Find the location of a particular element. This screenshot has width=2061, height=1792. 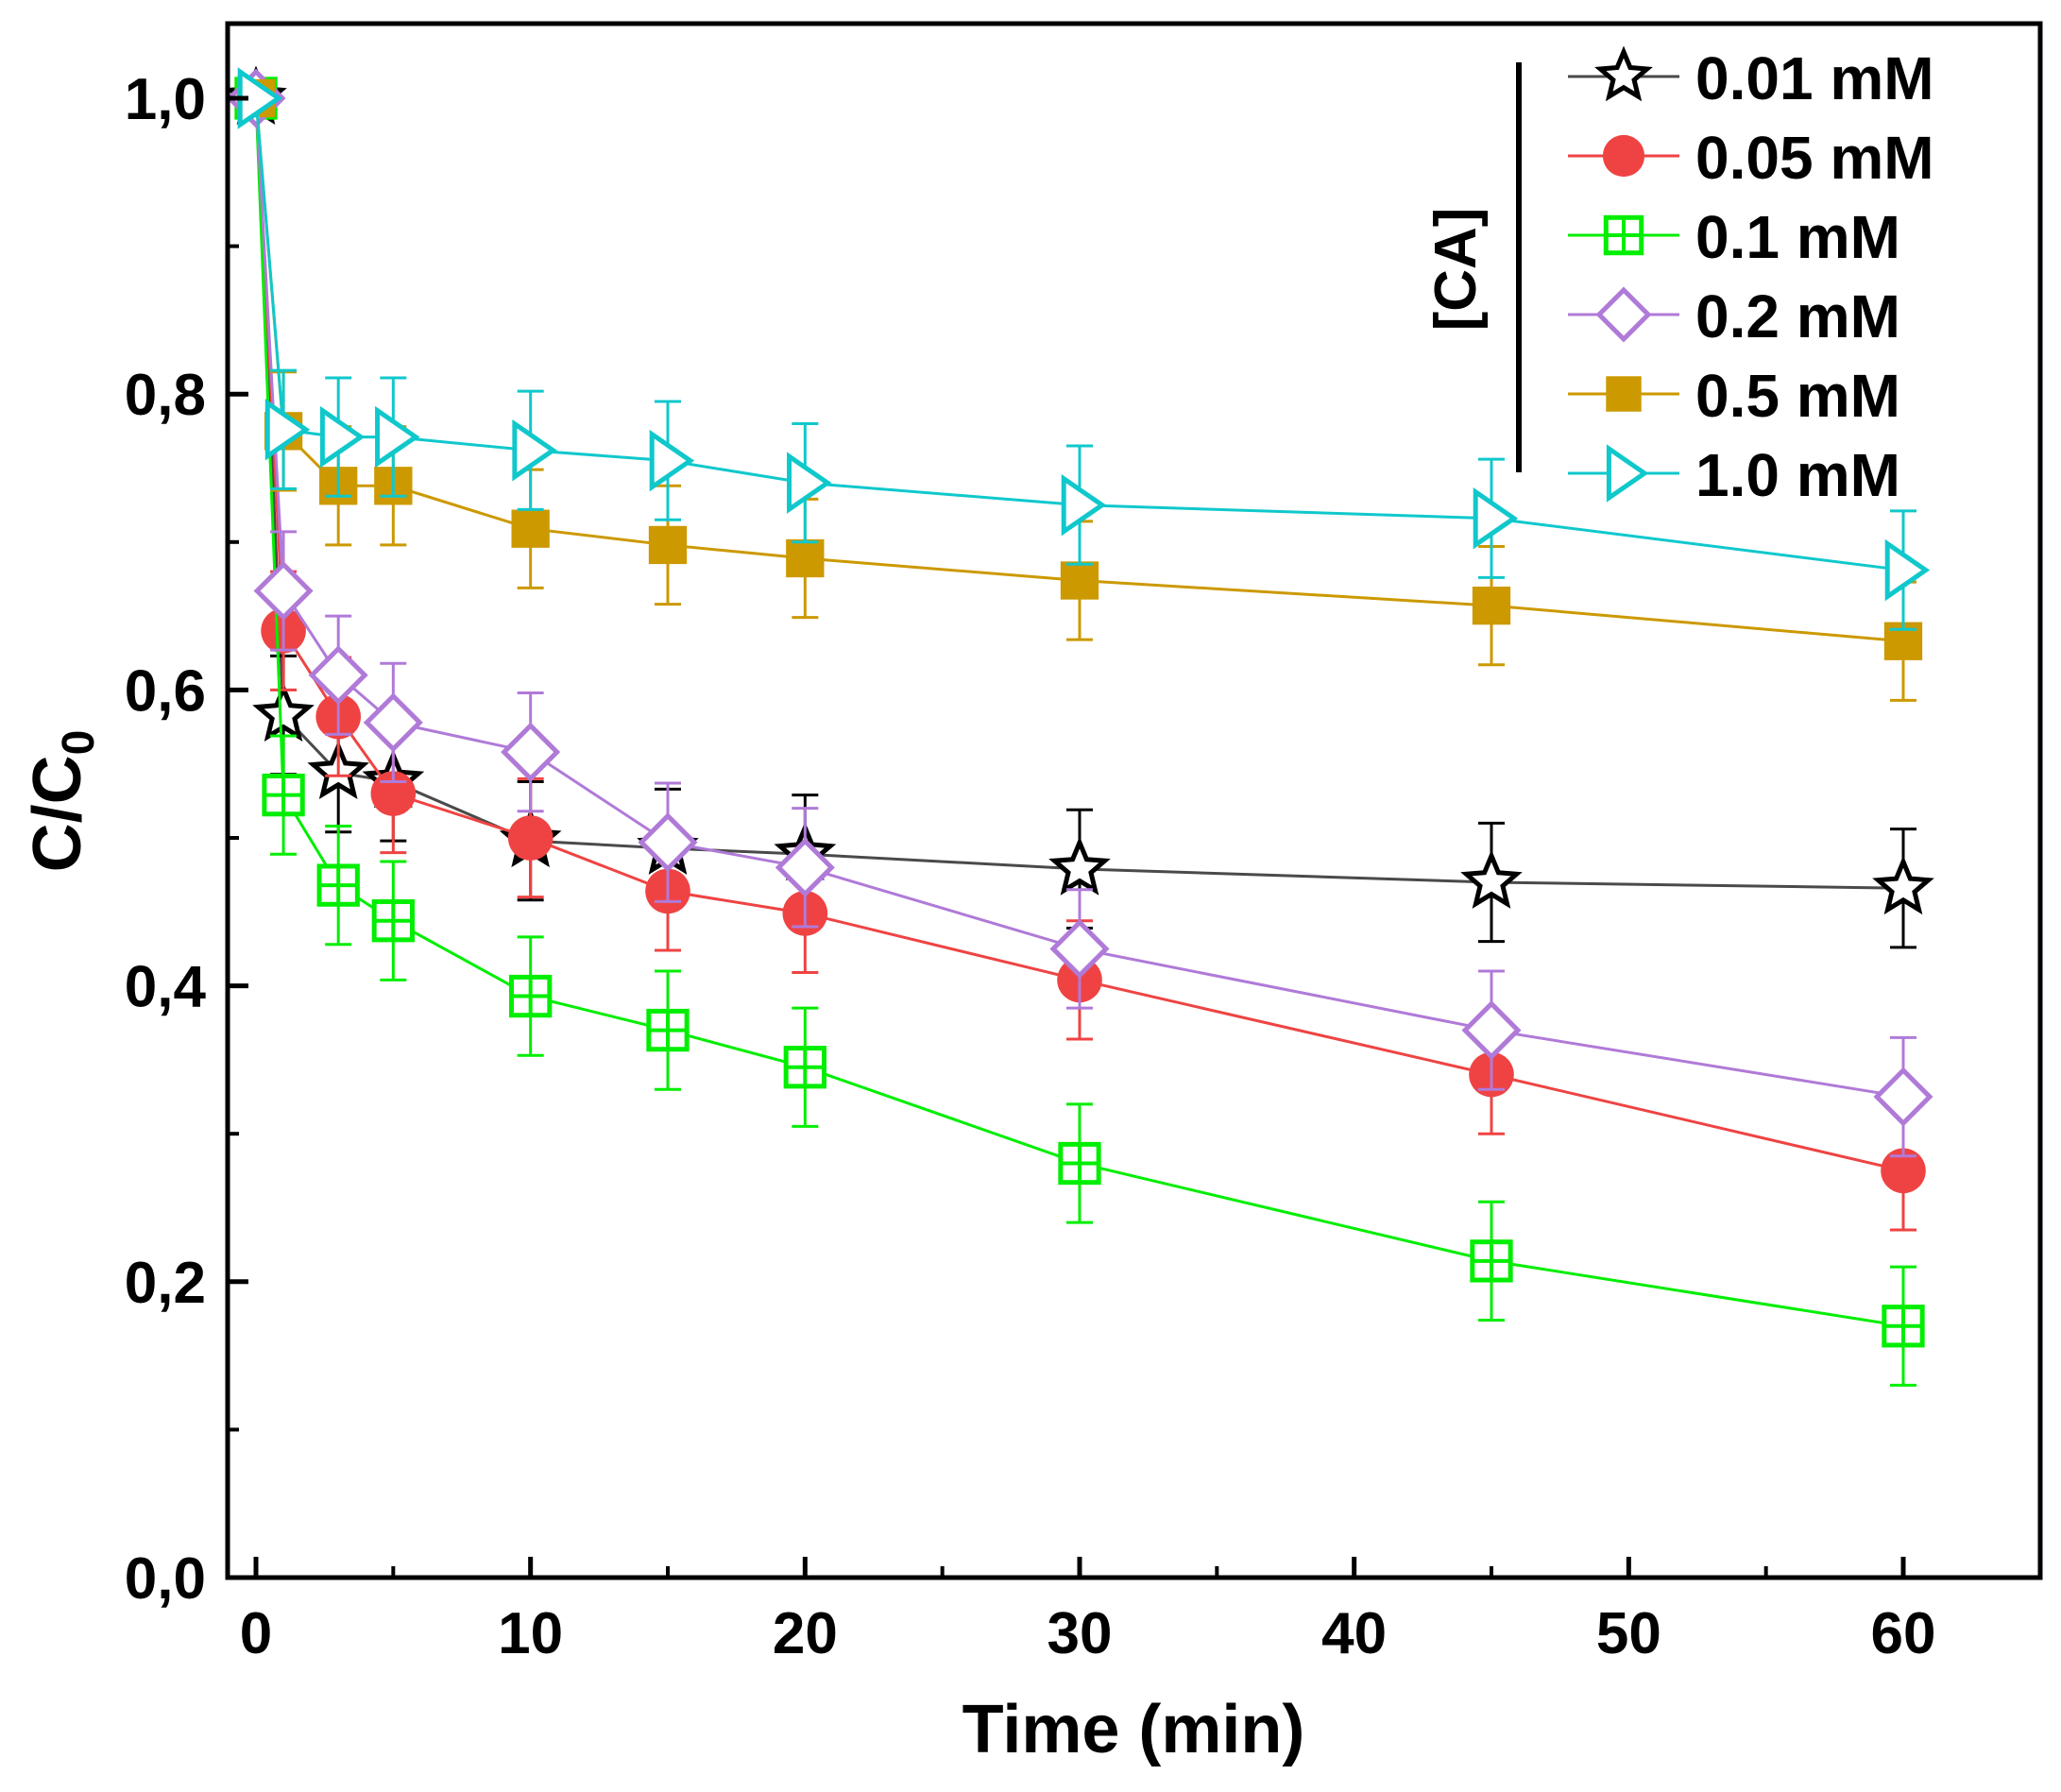

legend-item: 0.2 mM is located at coordinates (1734, 316).